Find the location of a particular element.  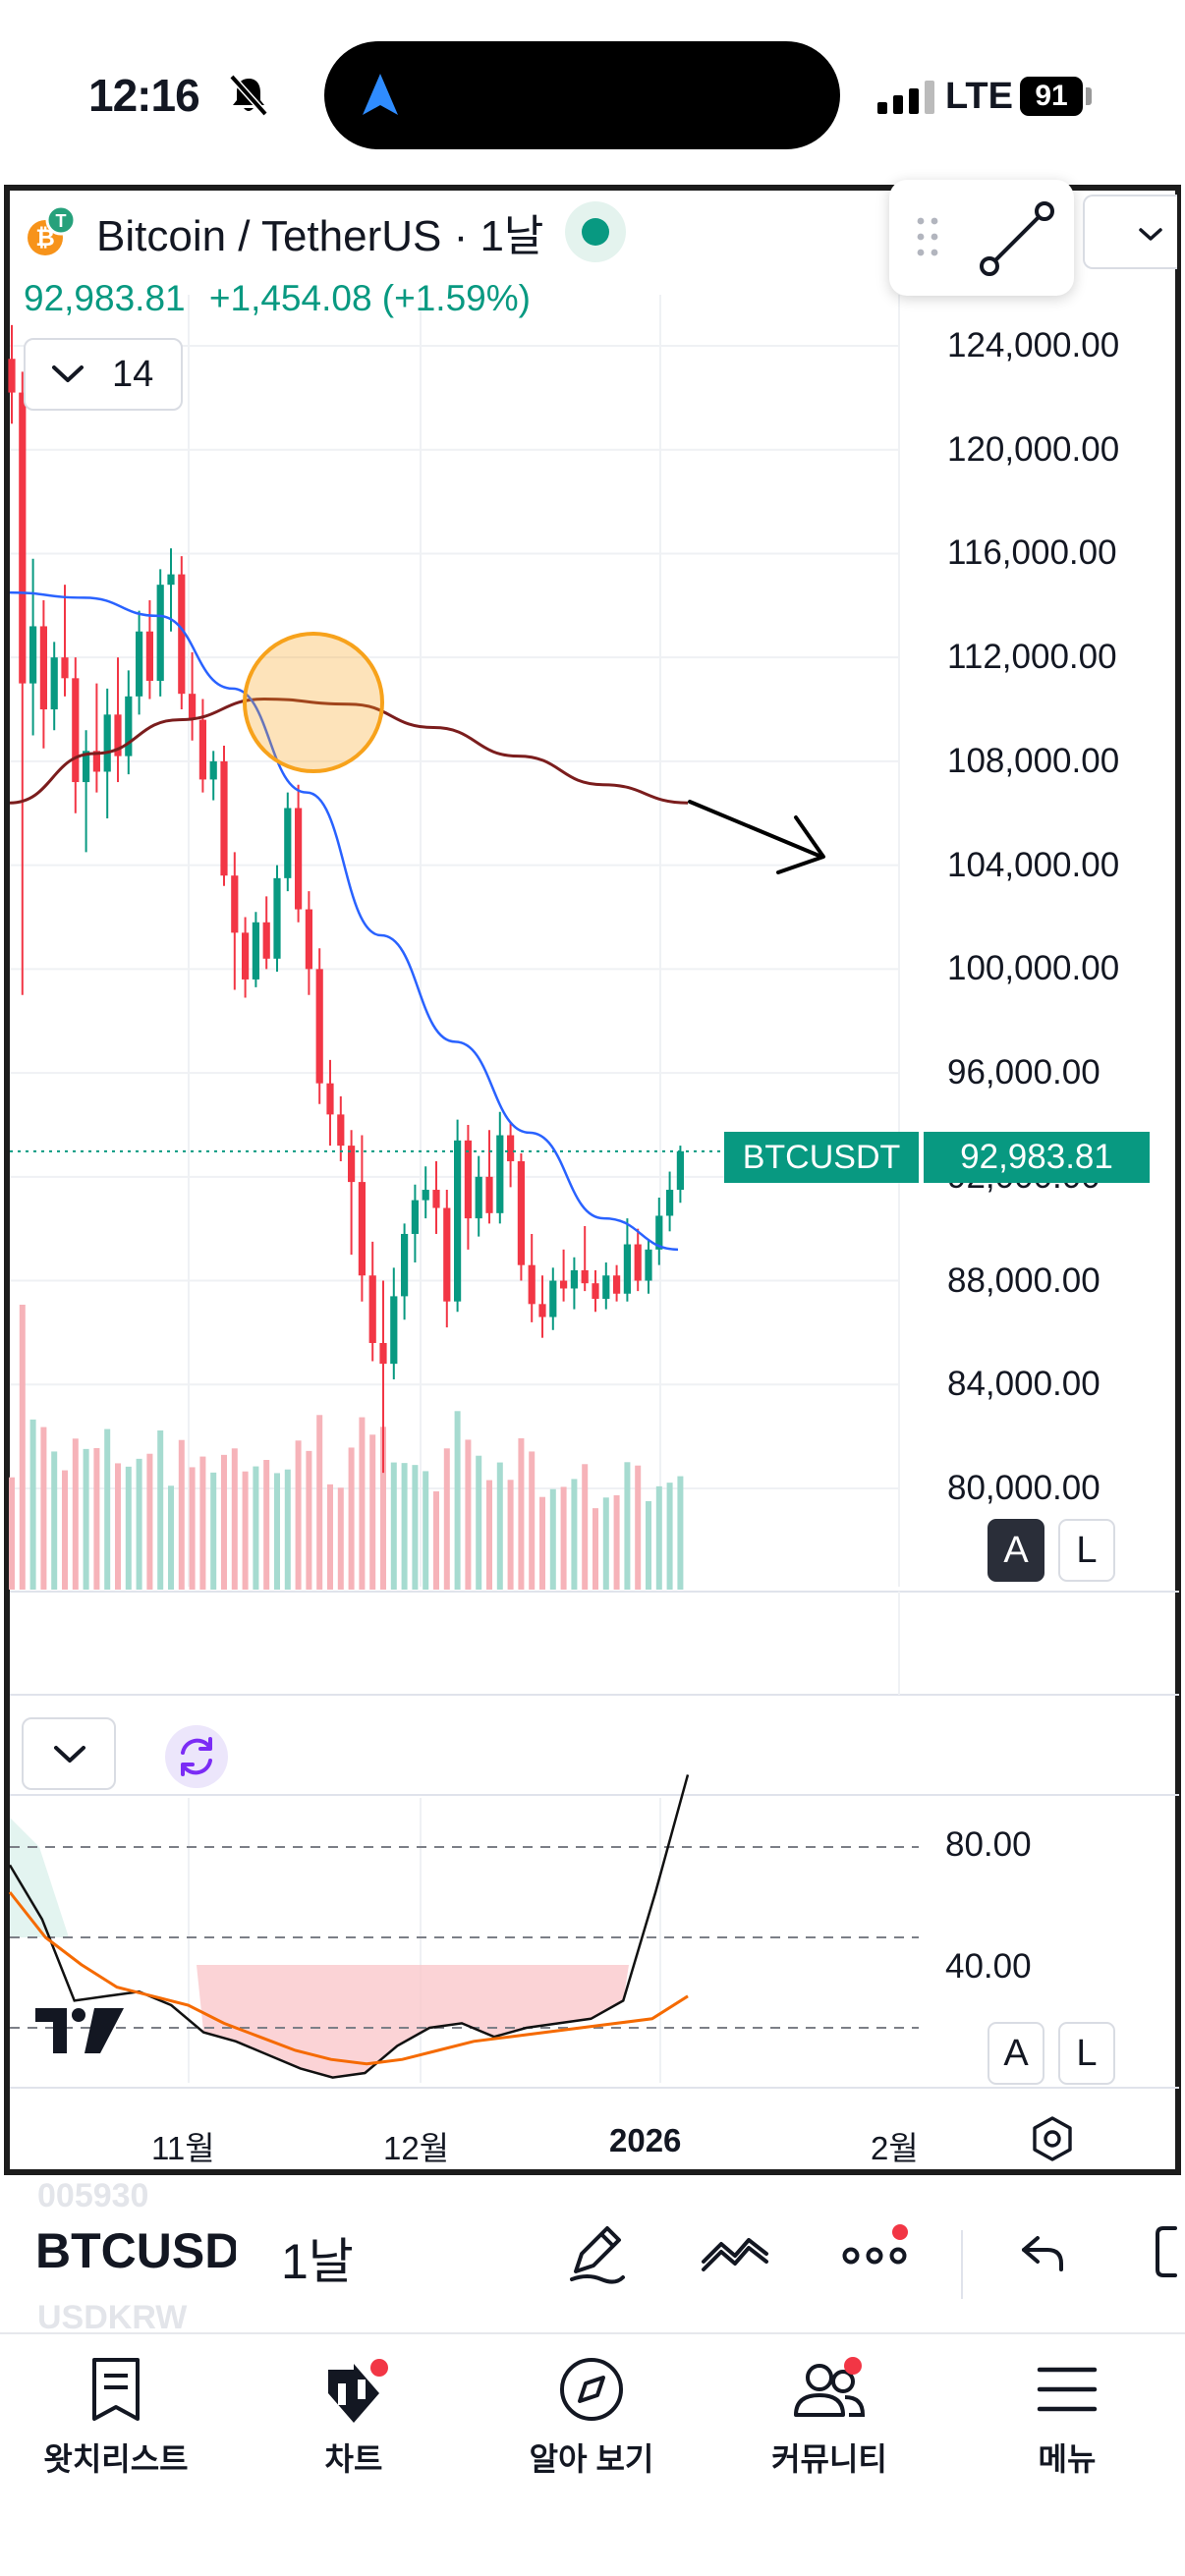

nav-chart-label: 차트 is located at coordinates (353, 2459).